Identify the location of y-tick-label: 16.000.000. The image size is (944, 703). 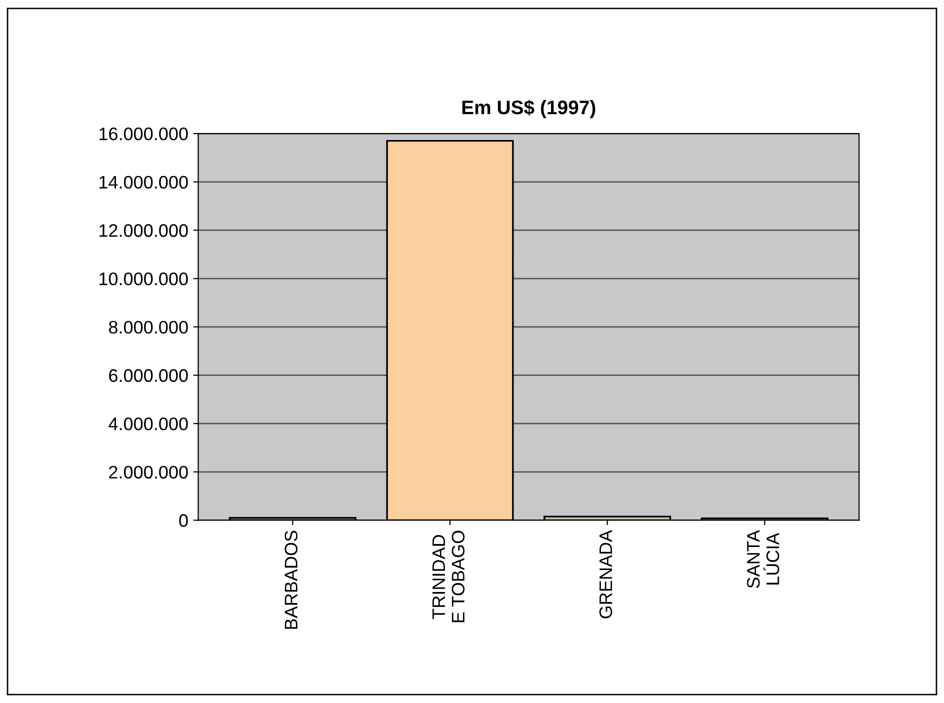
(144, 134).